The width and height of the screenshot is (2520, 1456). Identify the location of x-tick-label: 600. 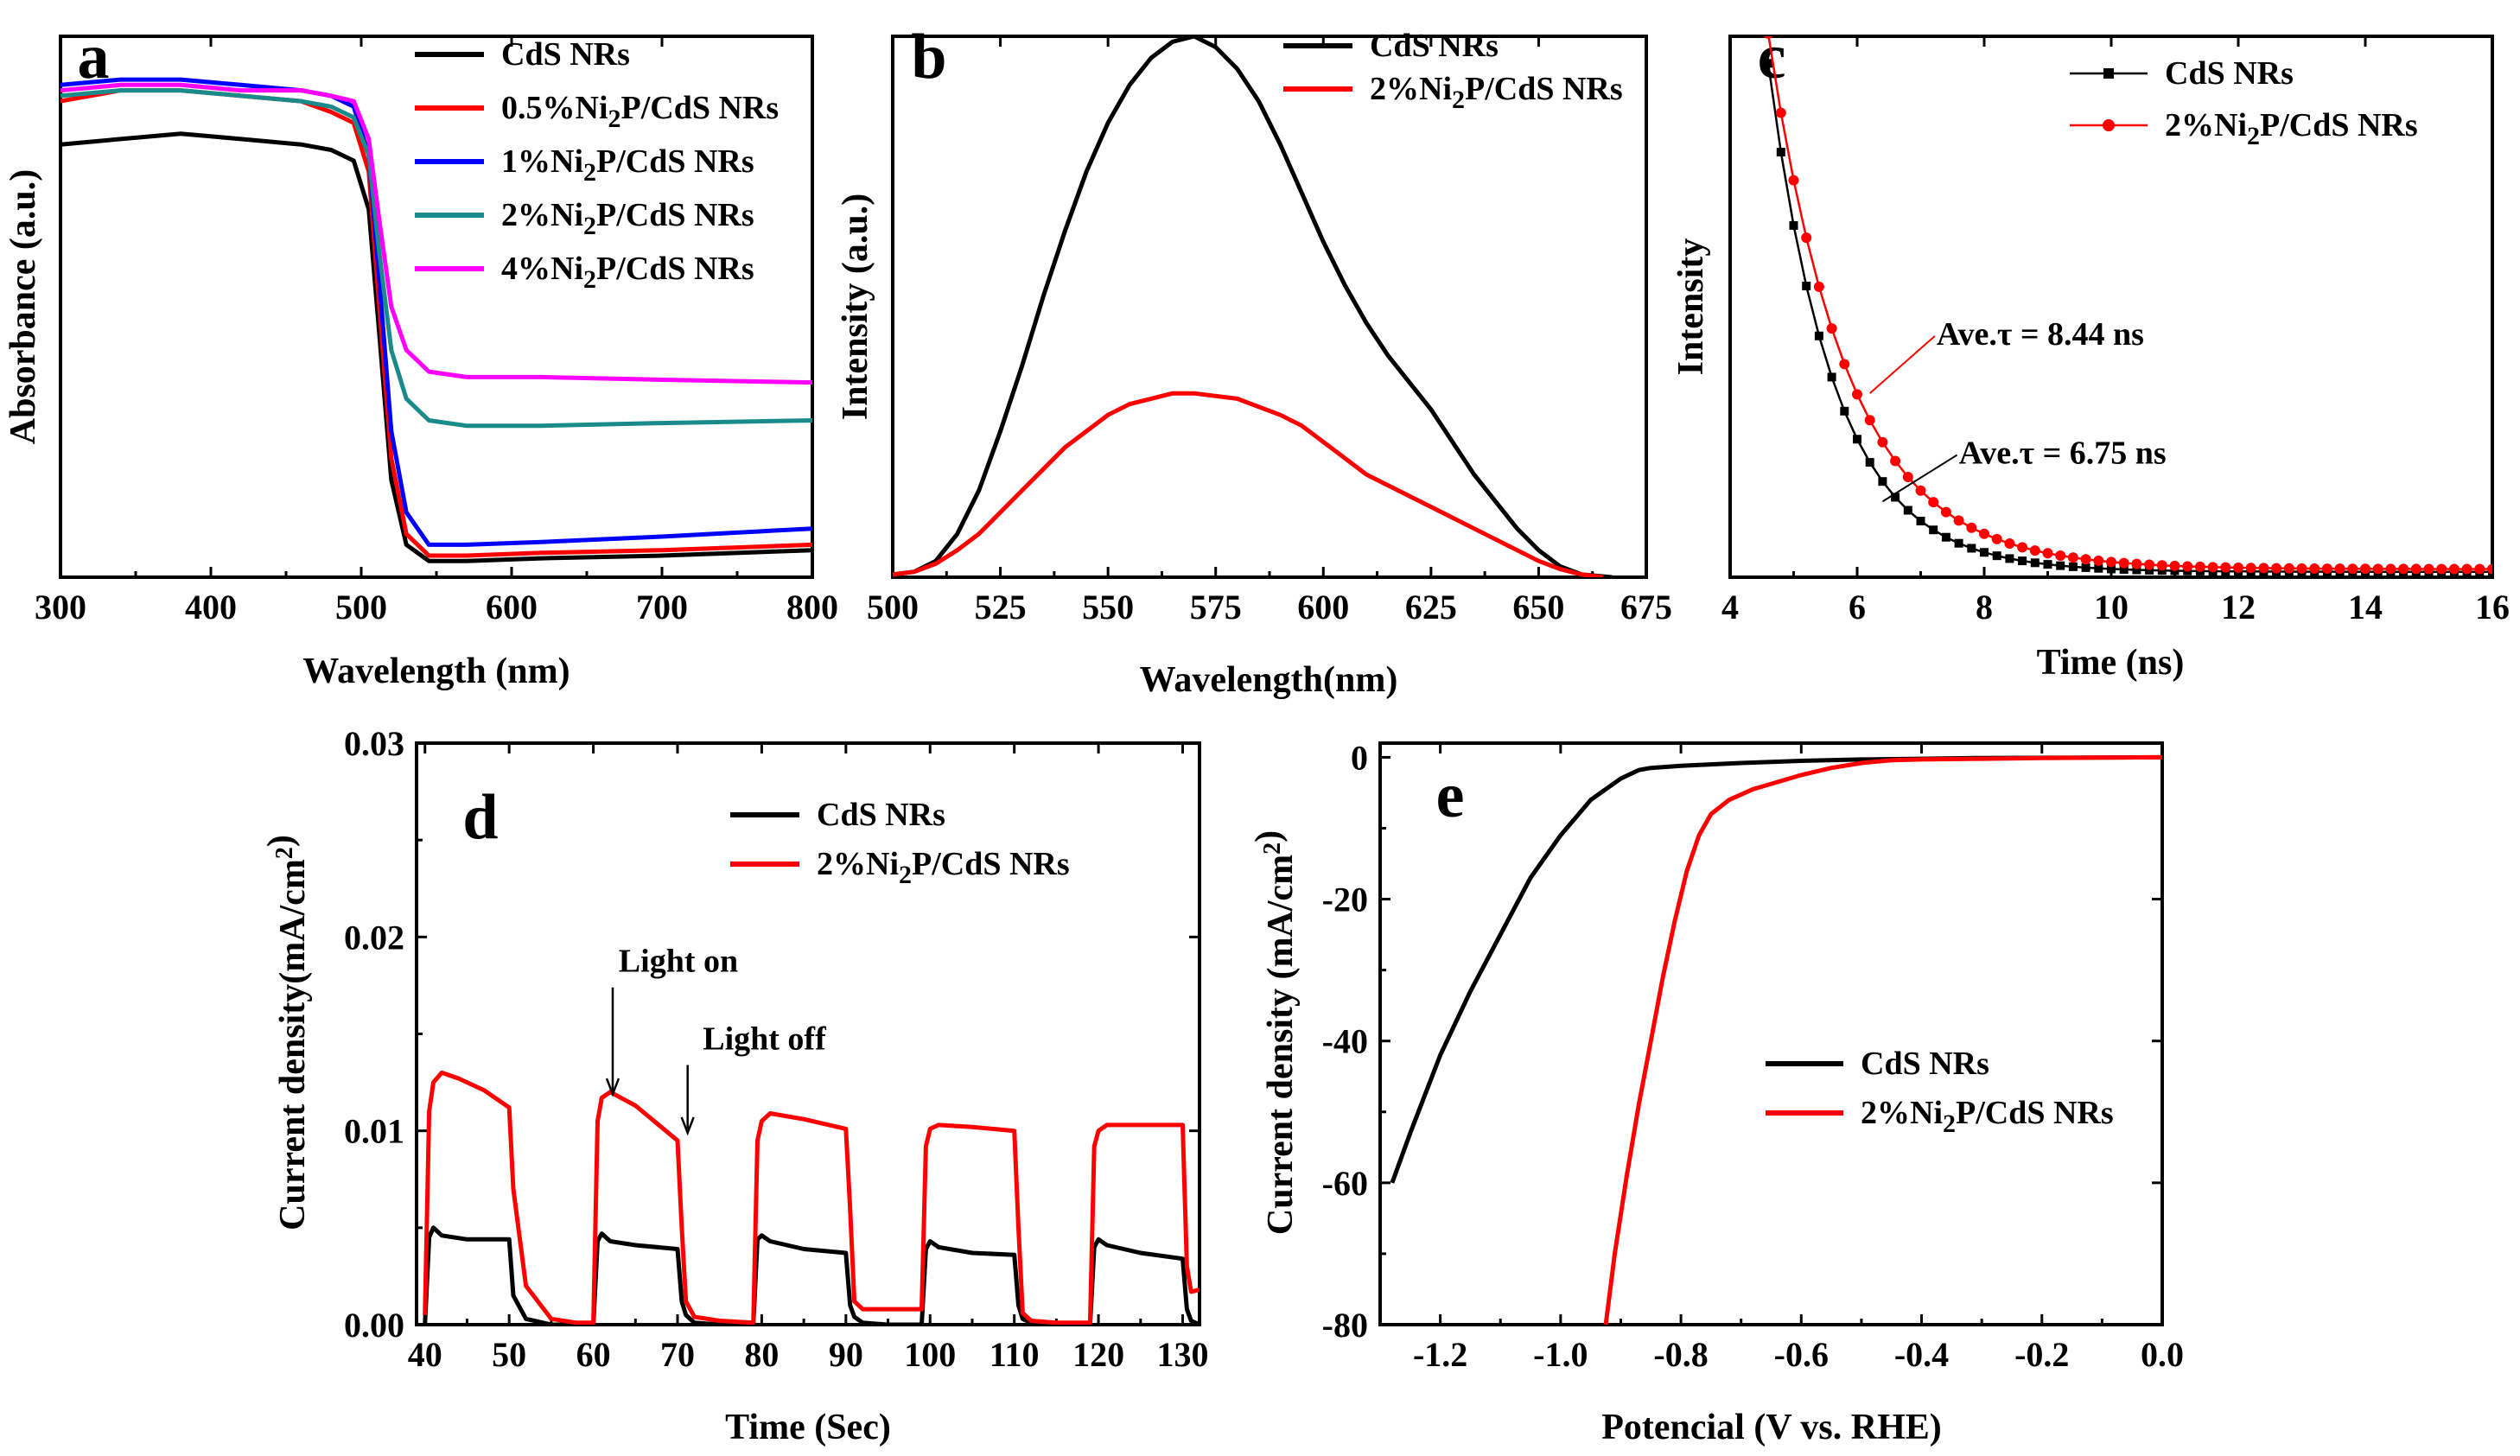
(512, 607).